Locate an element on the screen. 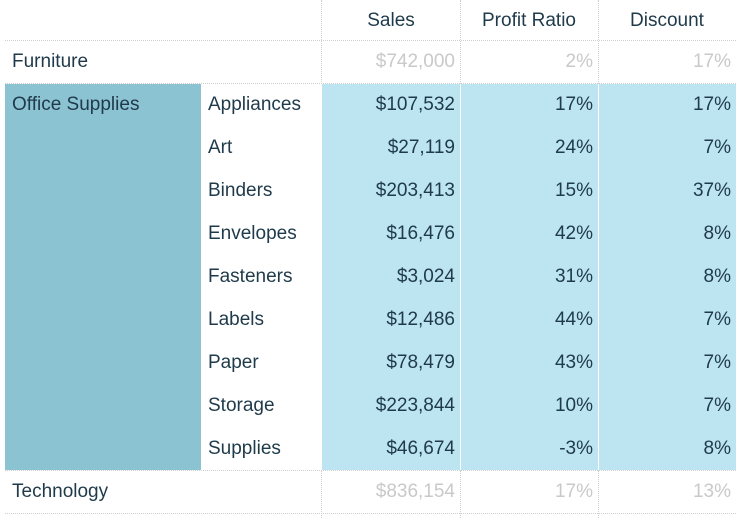 The width and height of the screenshot is (741, 518). subcategory-label: Art is located at coordinates (220, 147).